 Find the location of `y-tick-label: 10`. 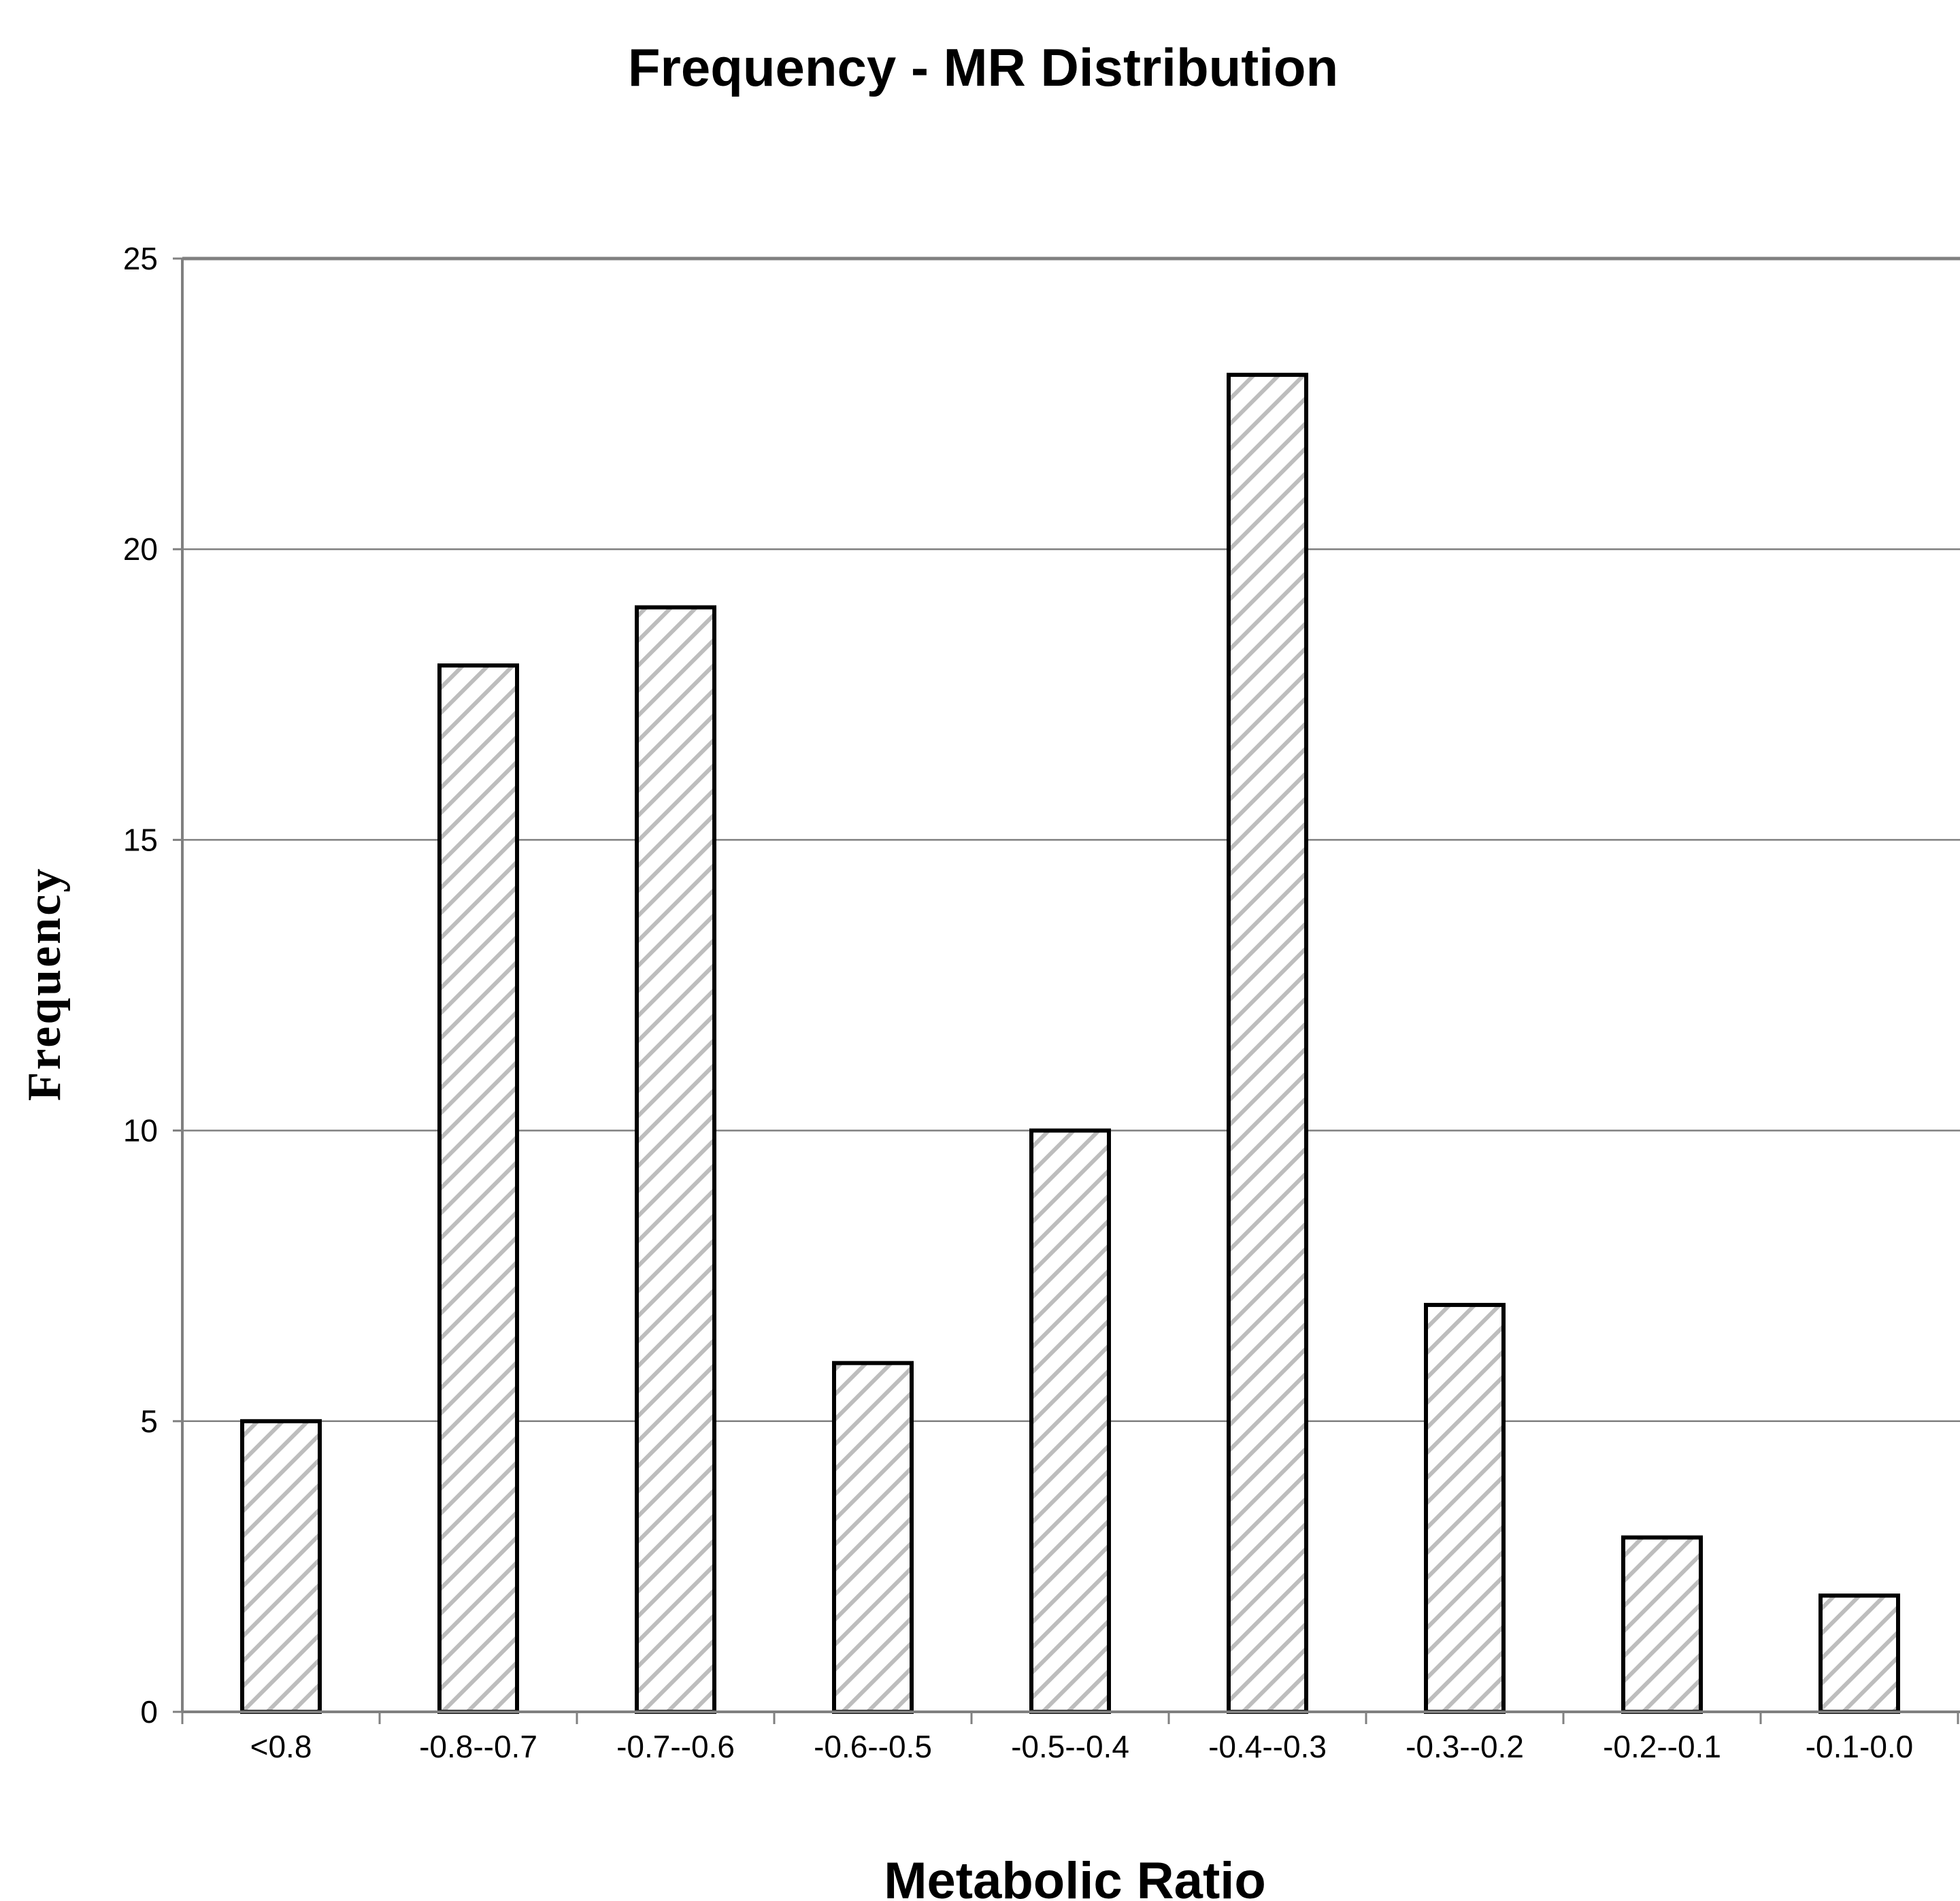

y-tick-label: 10 is located at coordinates (140, 1130).